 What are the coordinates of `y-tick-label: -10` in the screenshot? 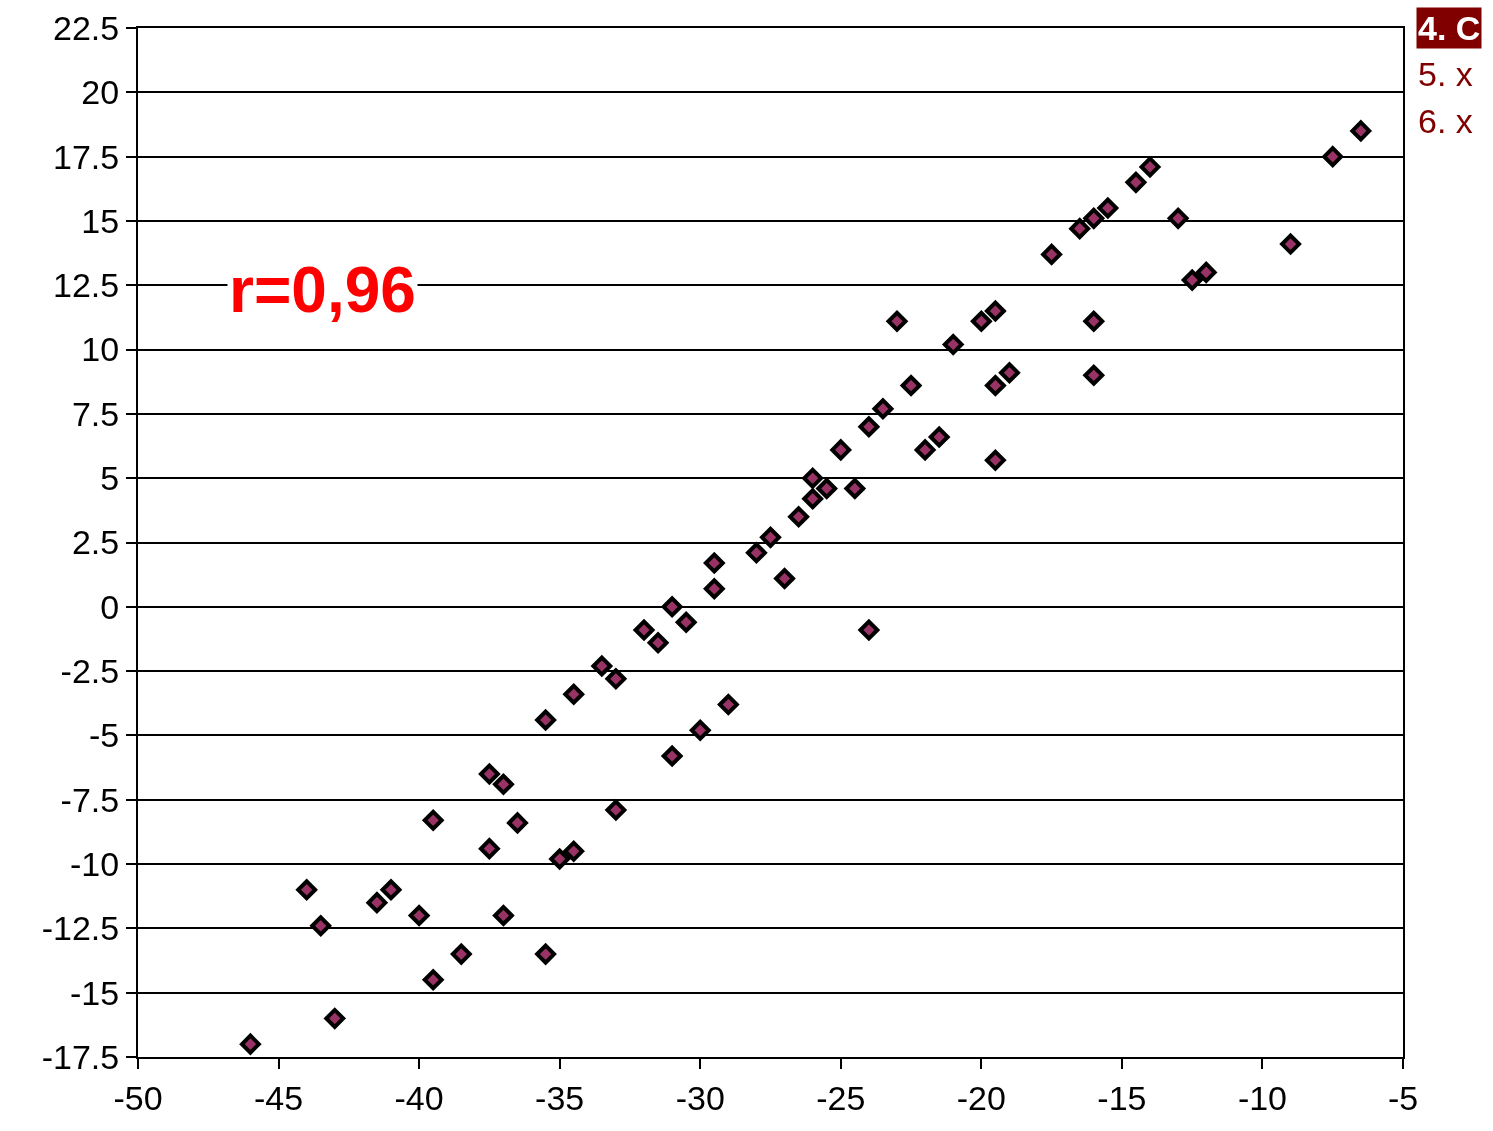 It's located at (95, 863).